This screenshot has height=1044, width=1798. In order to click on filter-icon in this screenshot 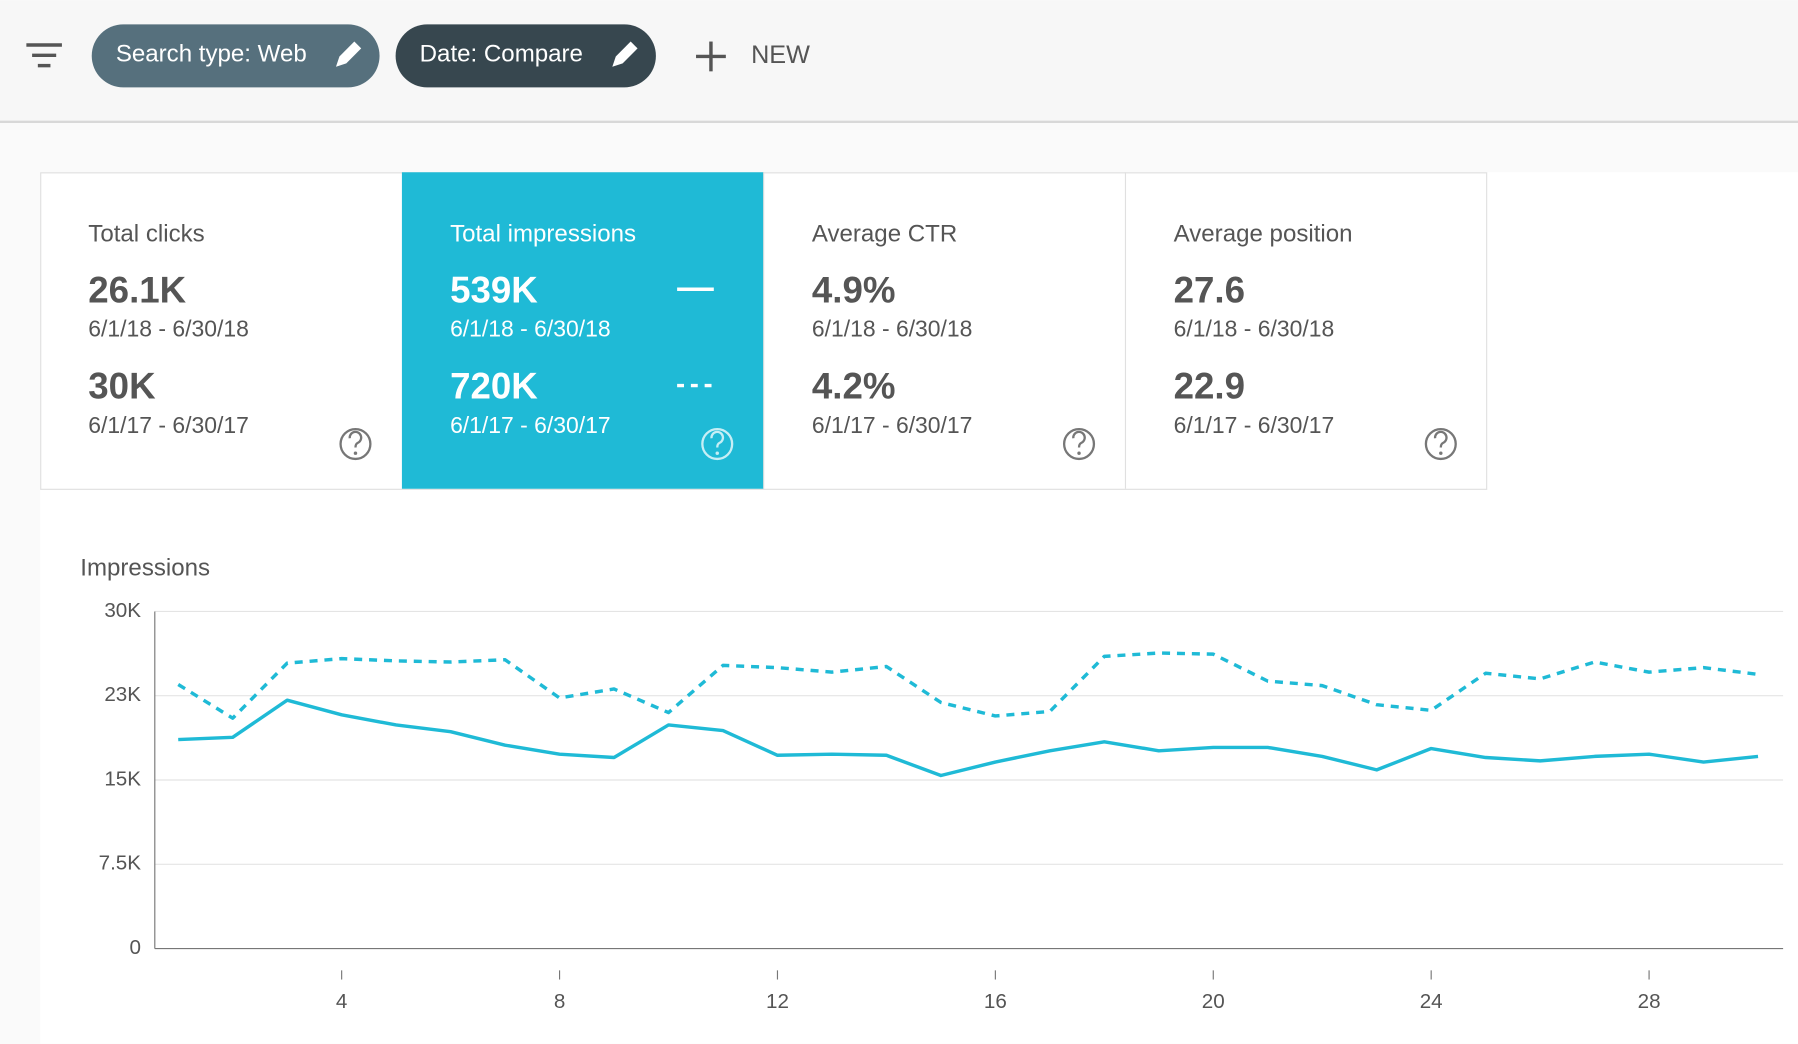, I will do `click(44, 55)`.